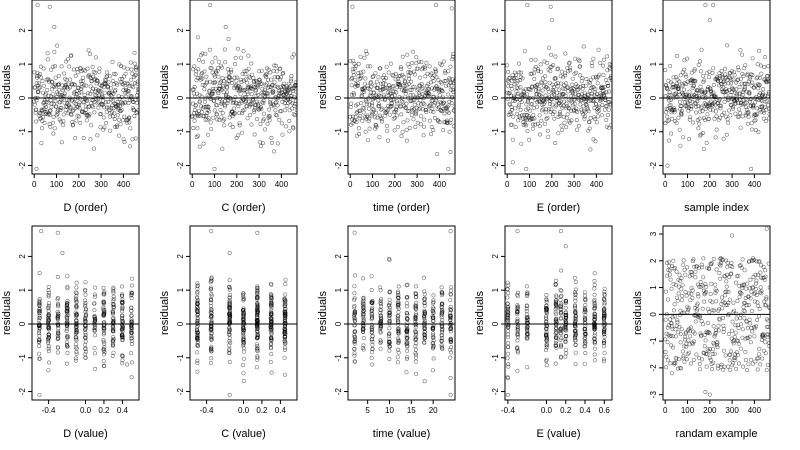 The height and width of the screenshot is (450, 800). What do you see at coordinates (401, 208) in the screenshot?
I see `x-axis-label: time (order)` at bounding box center [401, 208].